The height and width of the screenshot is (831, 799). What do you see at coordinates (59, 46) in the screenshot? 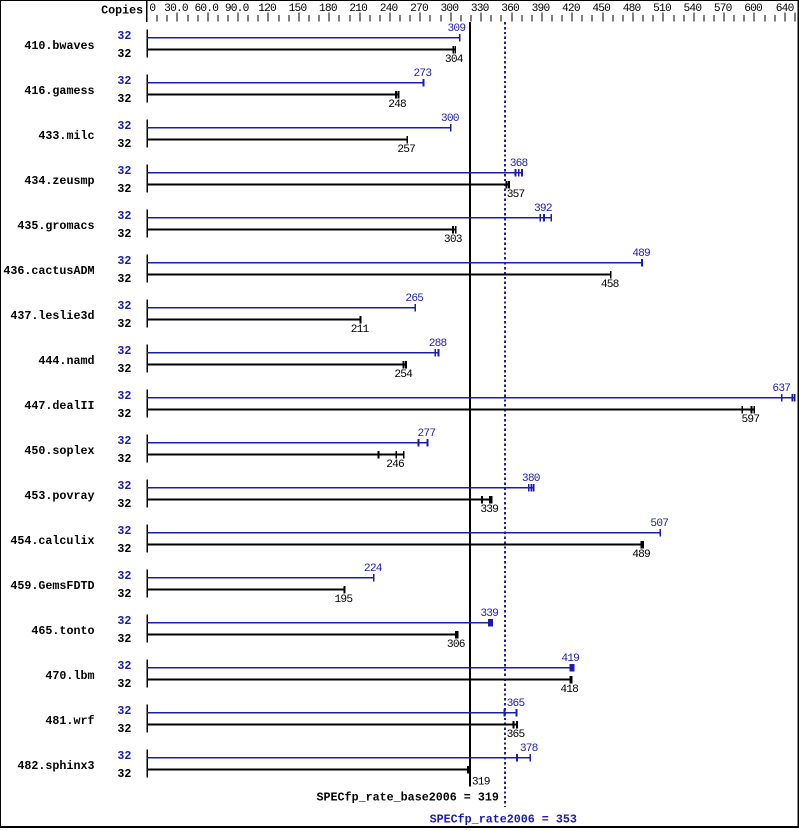
I see `svg-text: 410.bwaves` at bounding box center [59, 46].